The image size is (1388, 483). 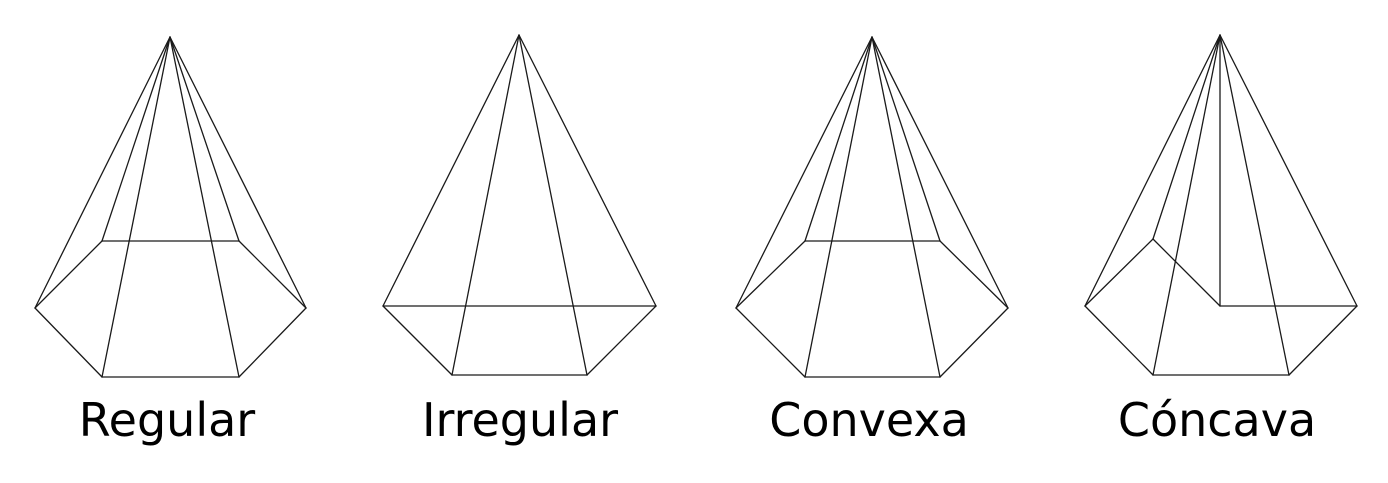 What do you see at coordinates (167, 420) in the screenshot?
I see `label-regular: Regular` at bounding box center [167, 420].